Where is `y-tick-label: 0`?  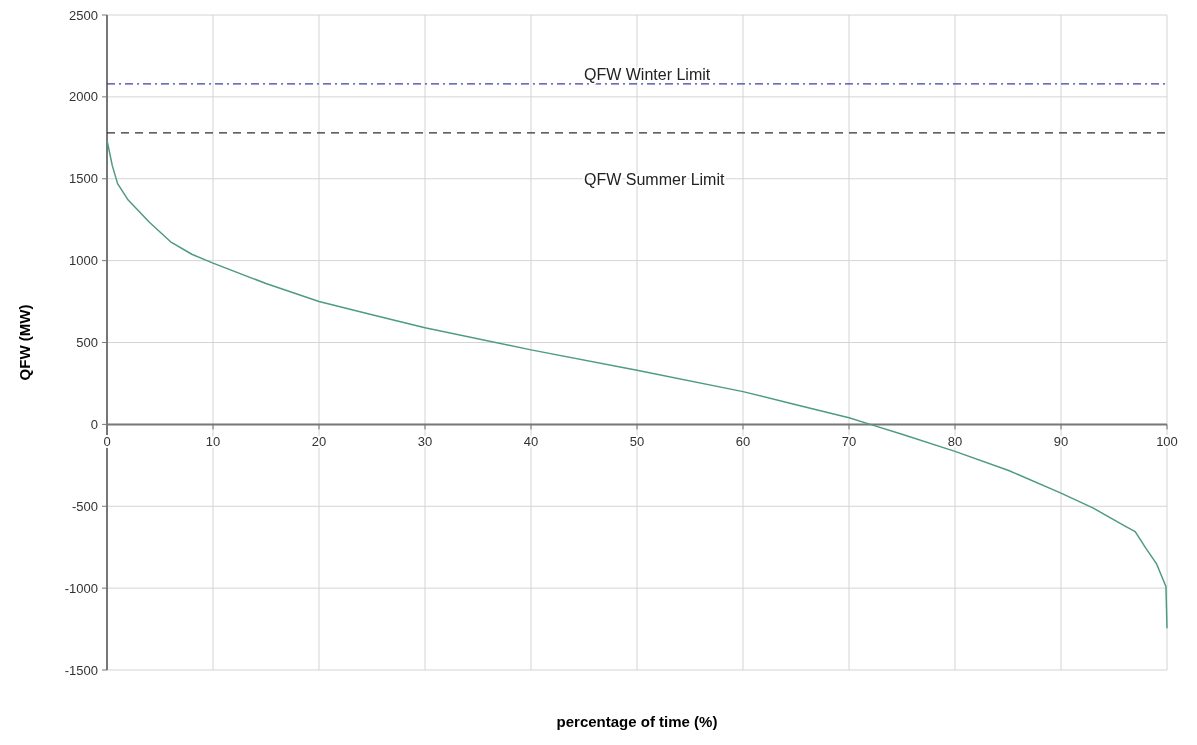 y-tick-label: 0 is located at coordinates (94, 424).